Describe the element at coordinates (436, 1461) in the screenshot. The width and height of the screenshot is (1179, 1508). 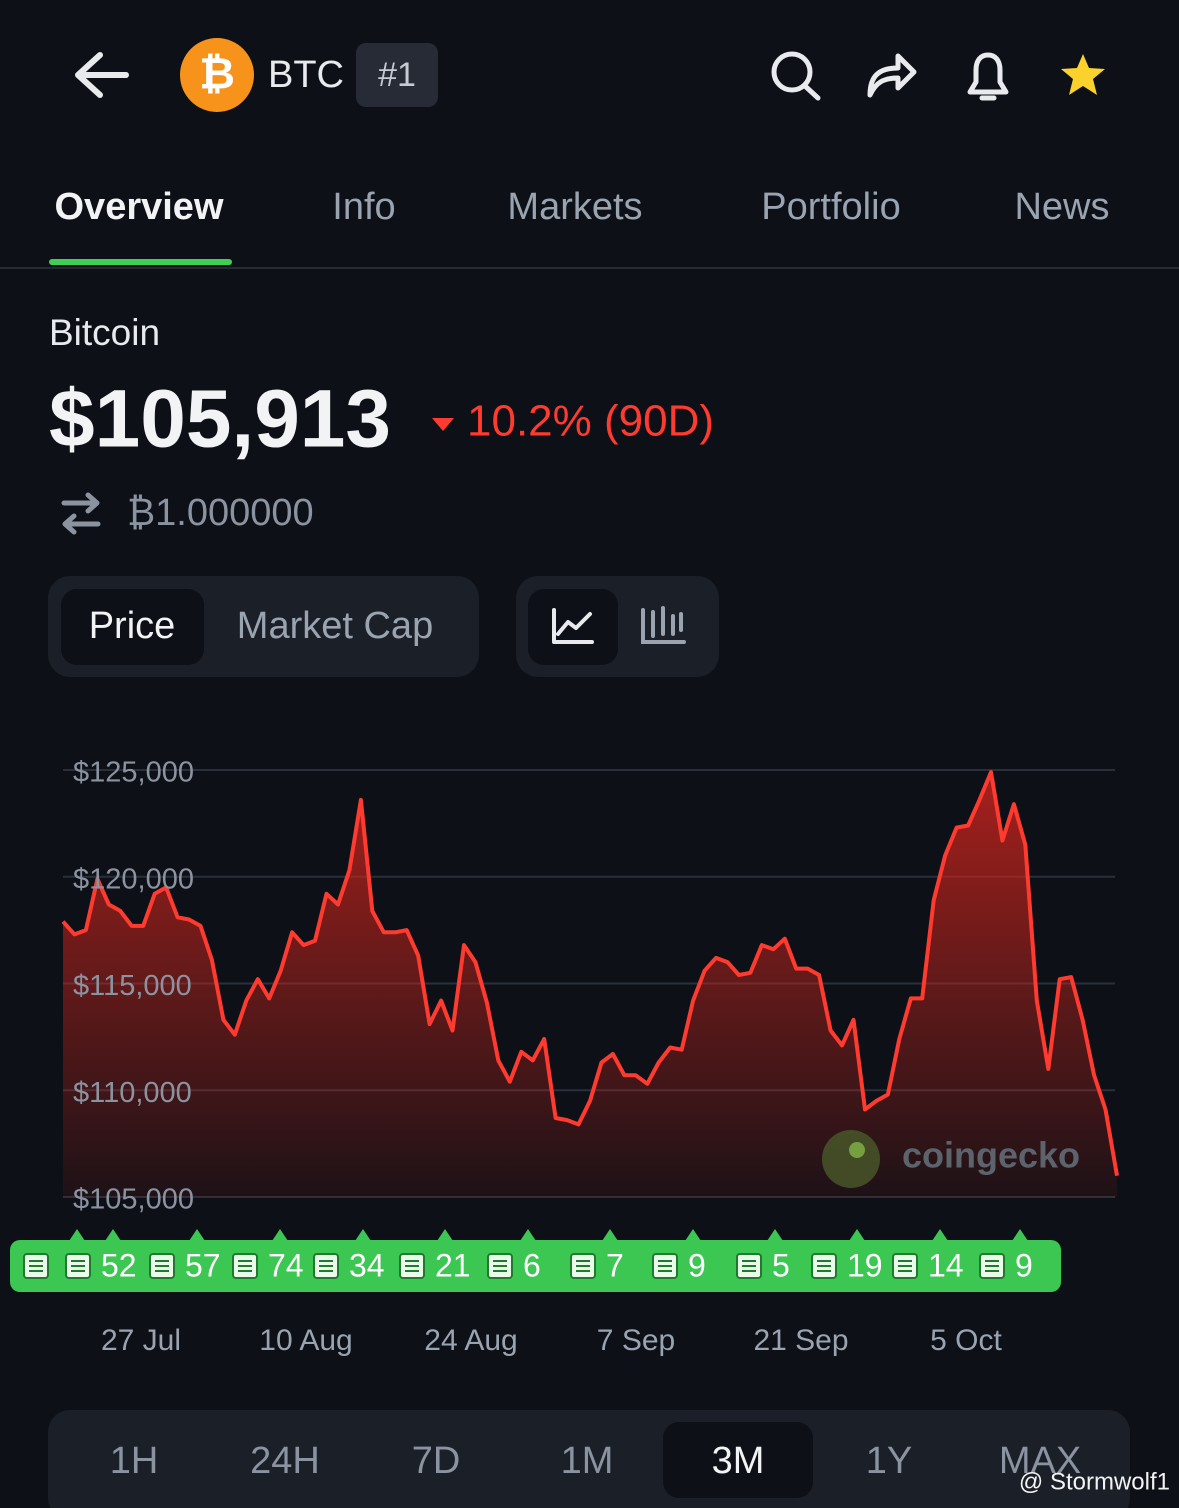
I see `range-option: 7D` at that location.